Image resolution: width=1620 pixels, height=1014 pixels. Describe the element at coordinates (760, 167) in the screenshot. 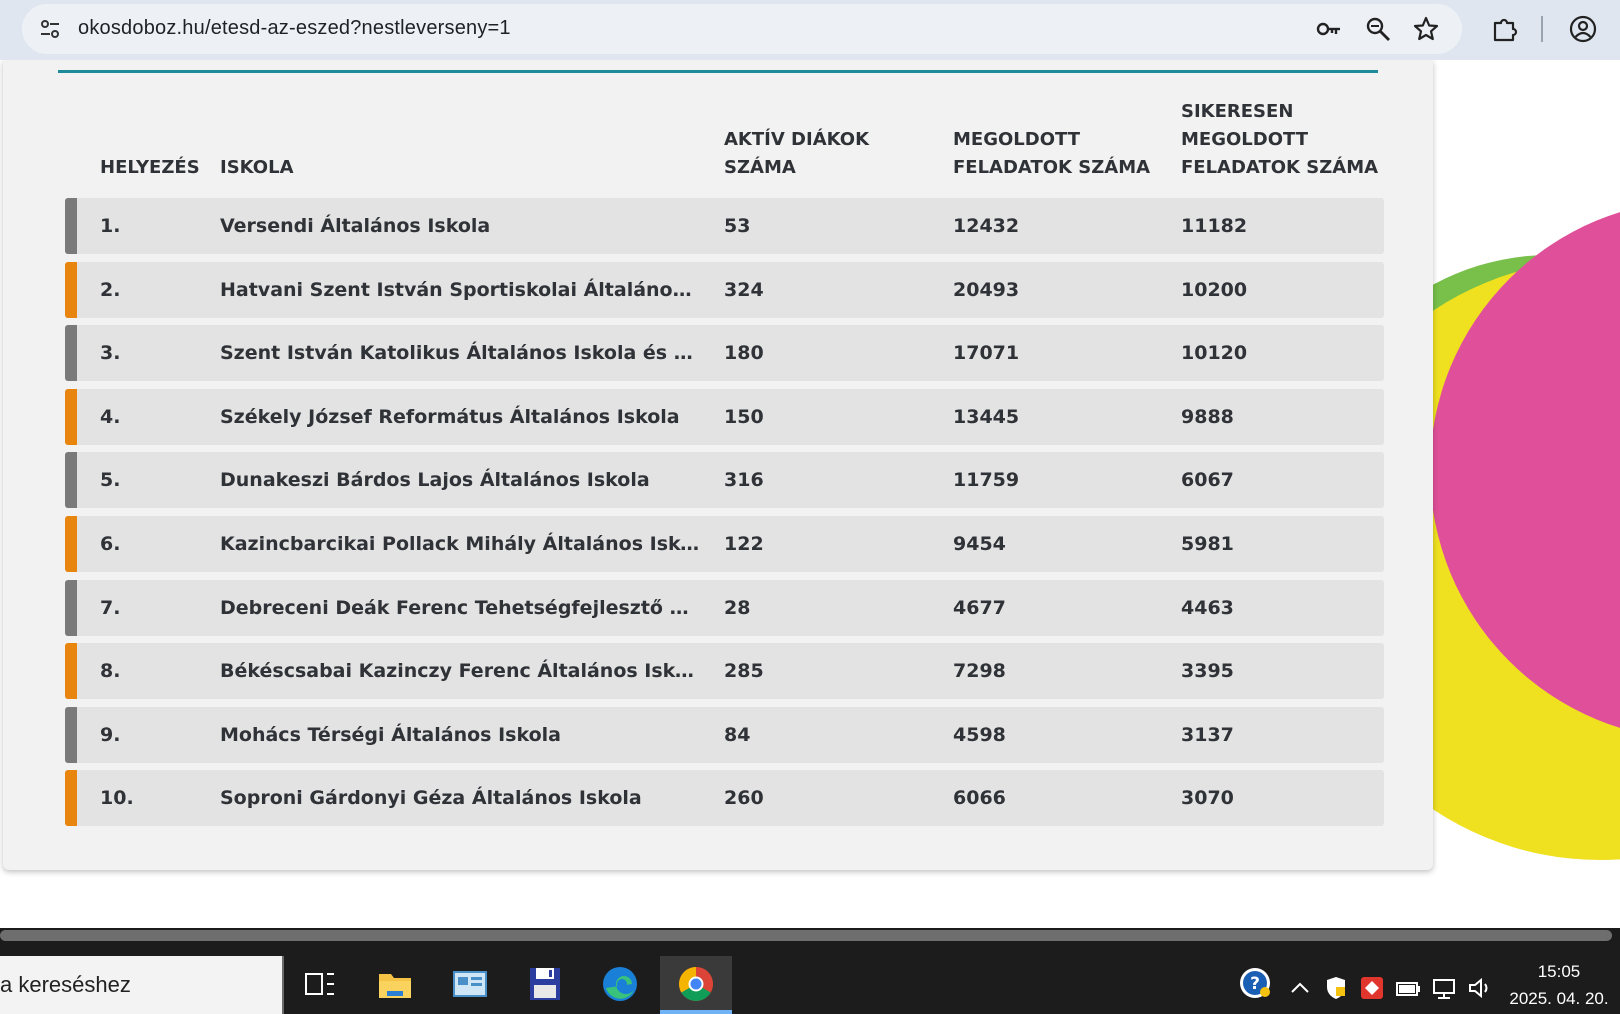

I see `header-active-line2: SZÁMA` at that location.